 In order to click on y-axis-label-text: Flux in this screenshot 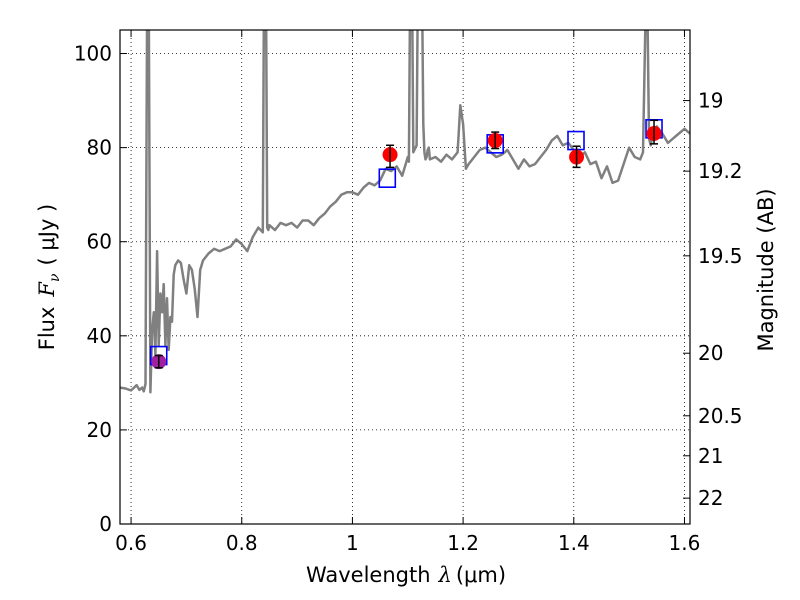, I will do `click(47, 329)`.